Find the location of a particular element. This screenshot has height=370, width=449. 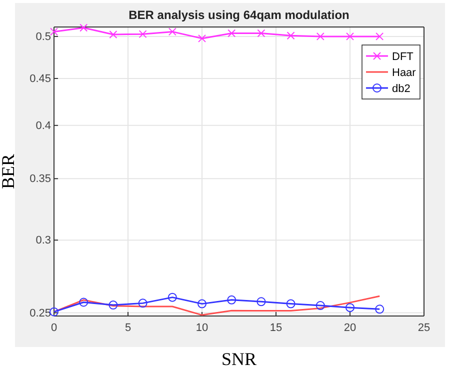

x-tick-label: 5 is located at coordinates (128, 328).